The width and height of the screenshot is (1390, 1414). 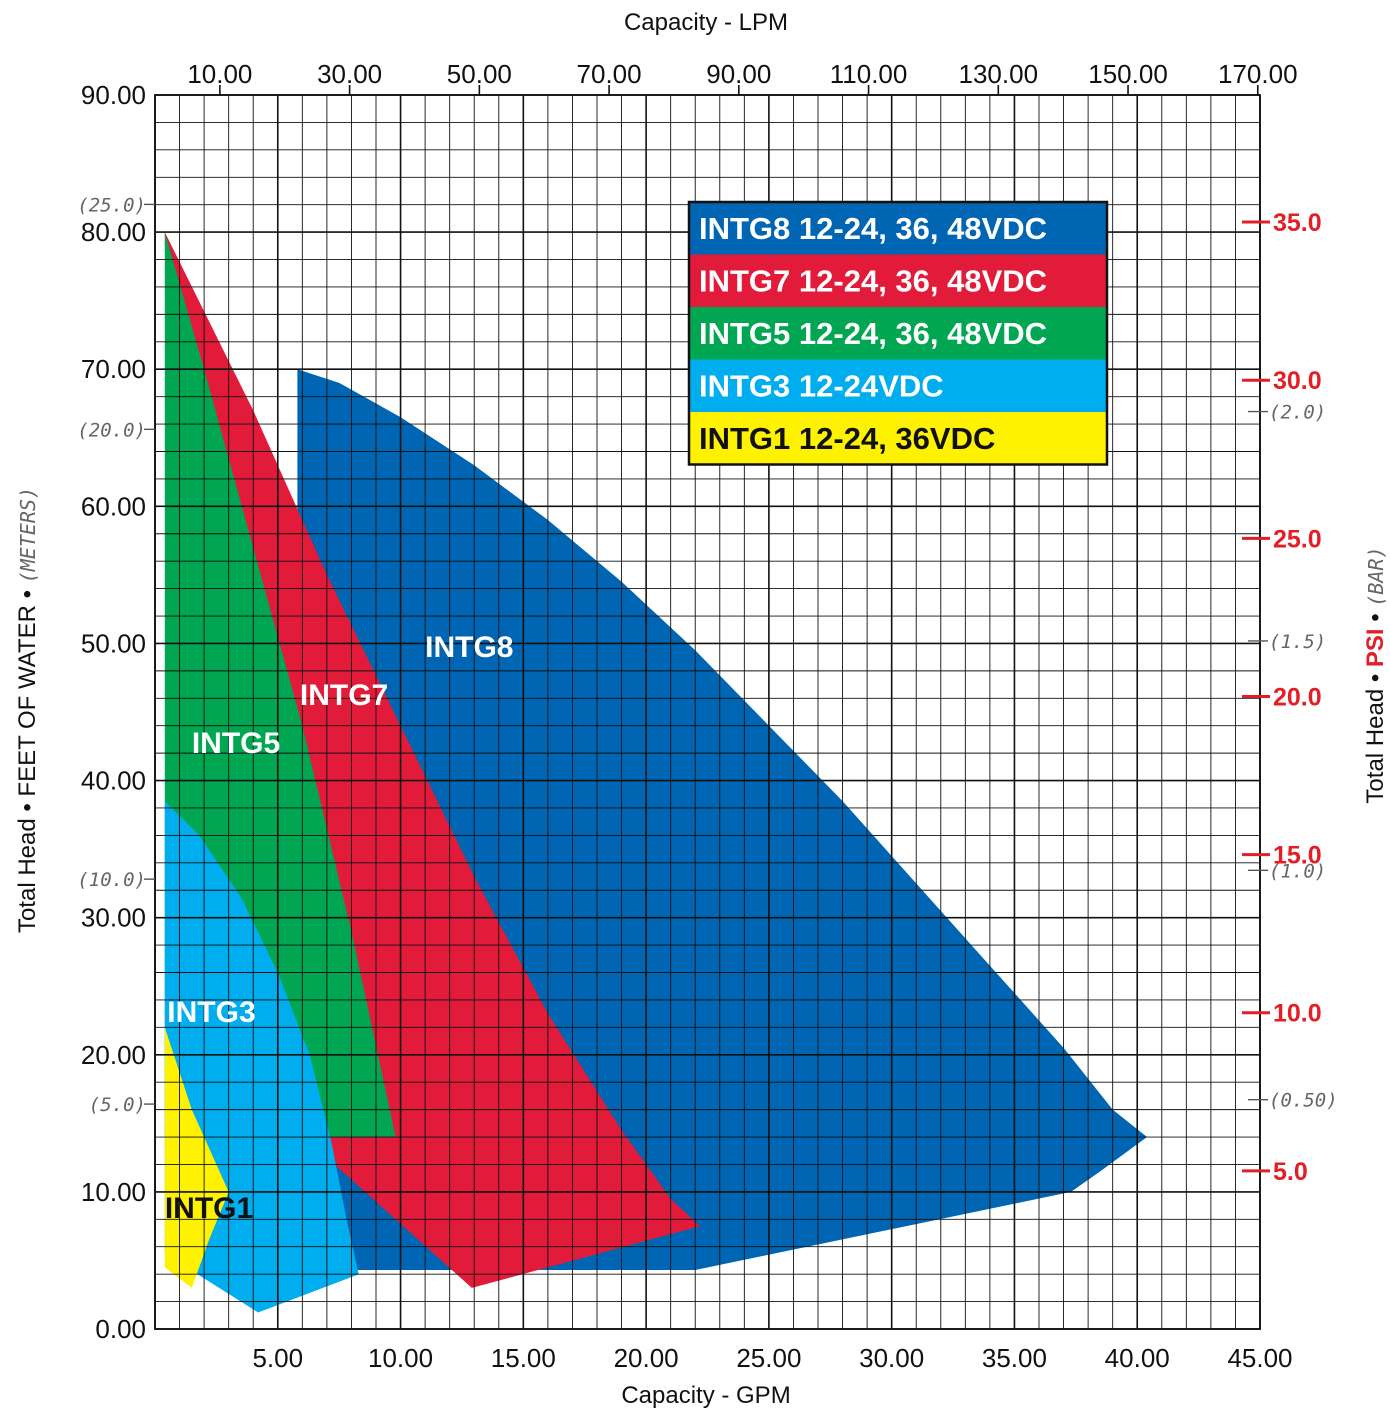 What do you see at coordinates (1297, 871) in the screenshot?
I see `bar-tick-label: (1.0)` at bounding box center [1297, 871].